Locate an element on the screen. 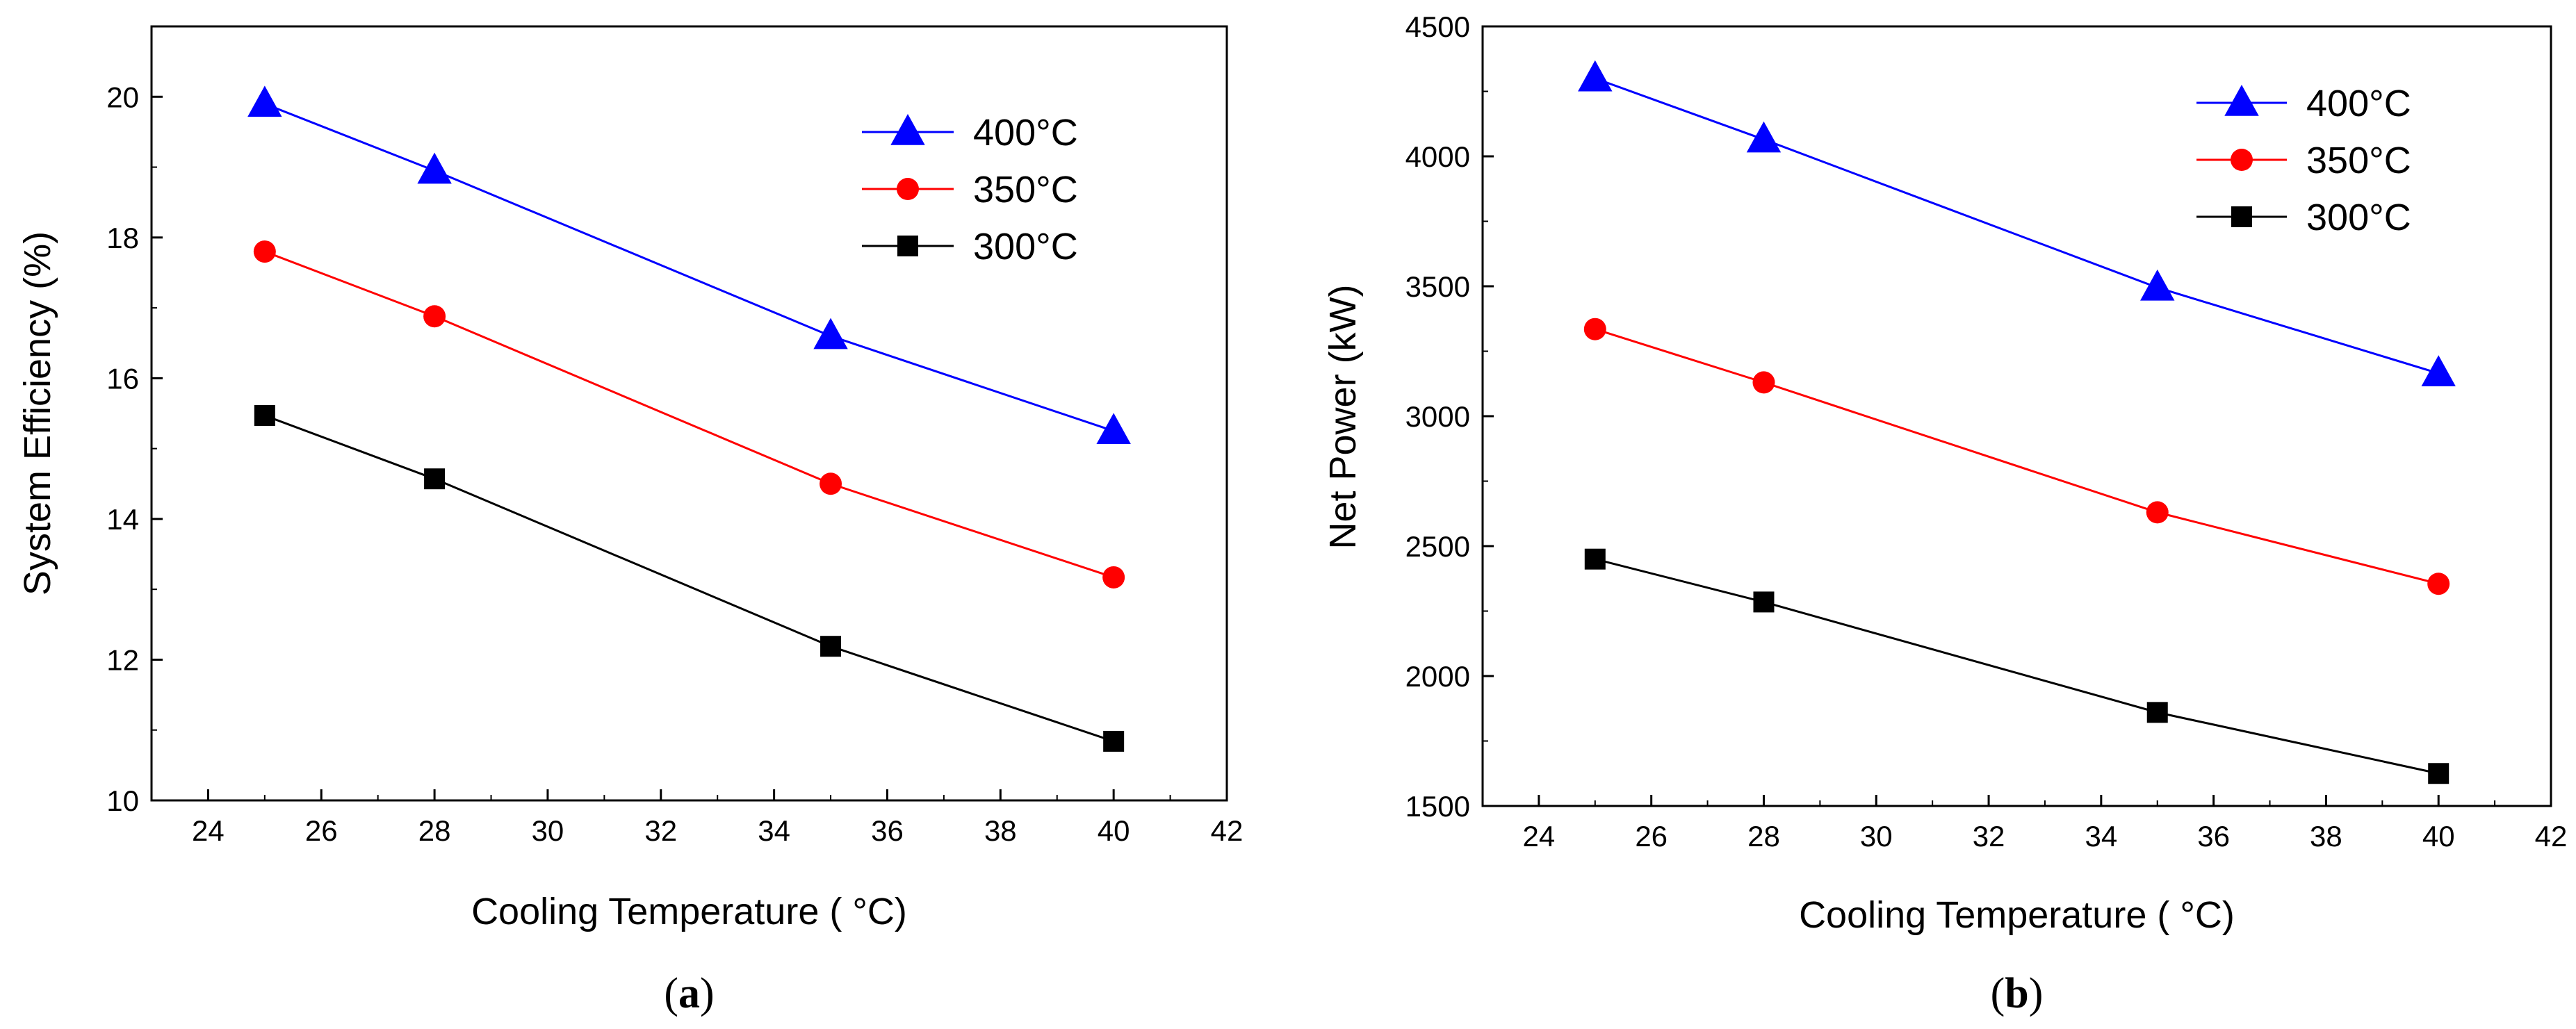 Image resolution: width=2576 pixels, height=1029 pixels. panel-label: (b) is located at coordinates (2017, 993).